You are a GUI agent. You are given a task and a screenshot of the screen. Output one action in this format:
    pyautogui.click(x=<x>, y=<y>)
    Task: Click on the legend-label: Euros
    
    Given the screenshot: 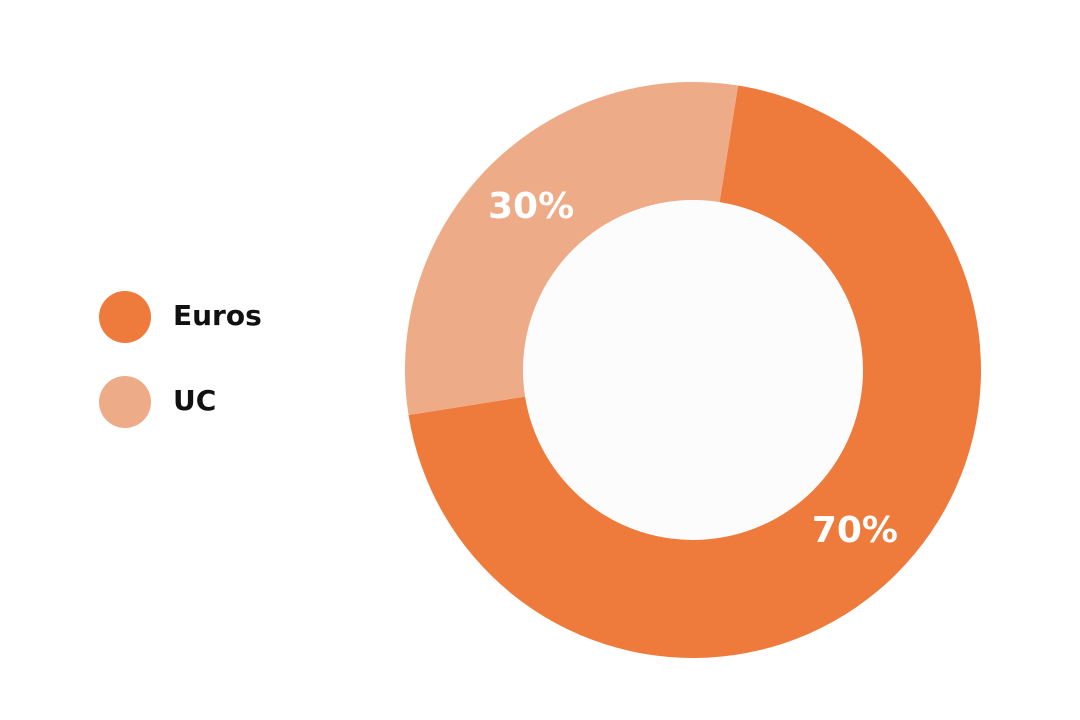 What is the action you would take?
    pyautogui.click(x=217, y=315)
    